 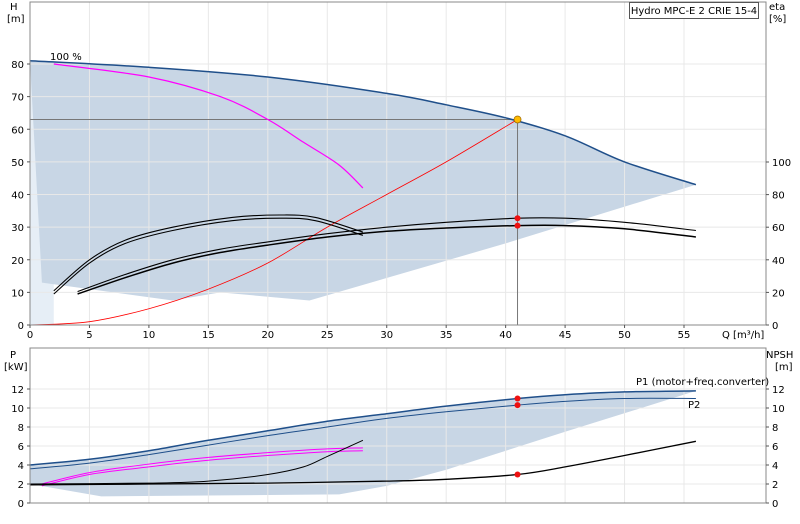 I want to click on tick-label-Q: 20, so click(x=267, y=335).